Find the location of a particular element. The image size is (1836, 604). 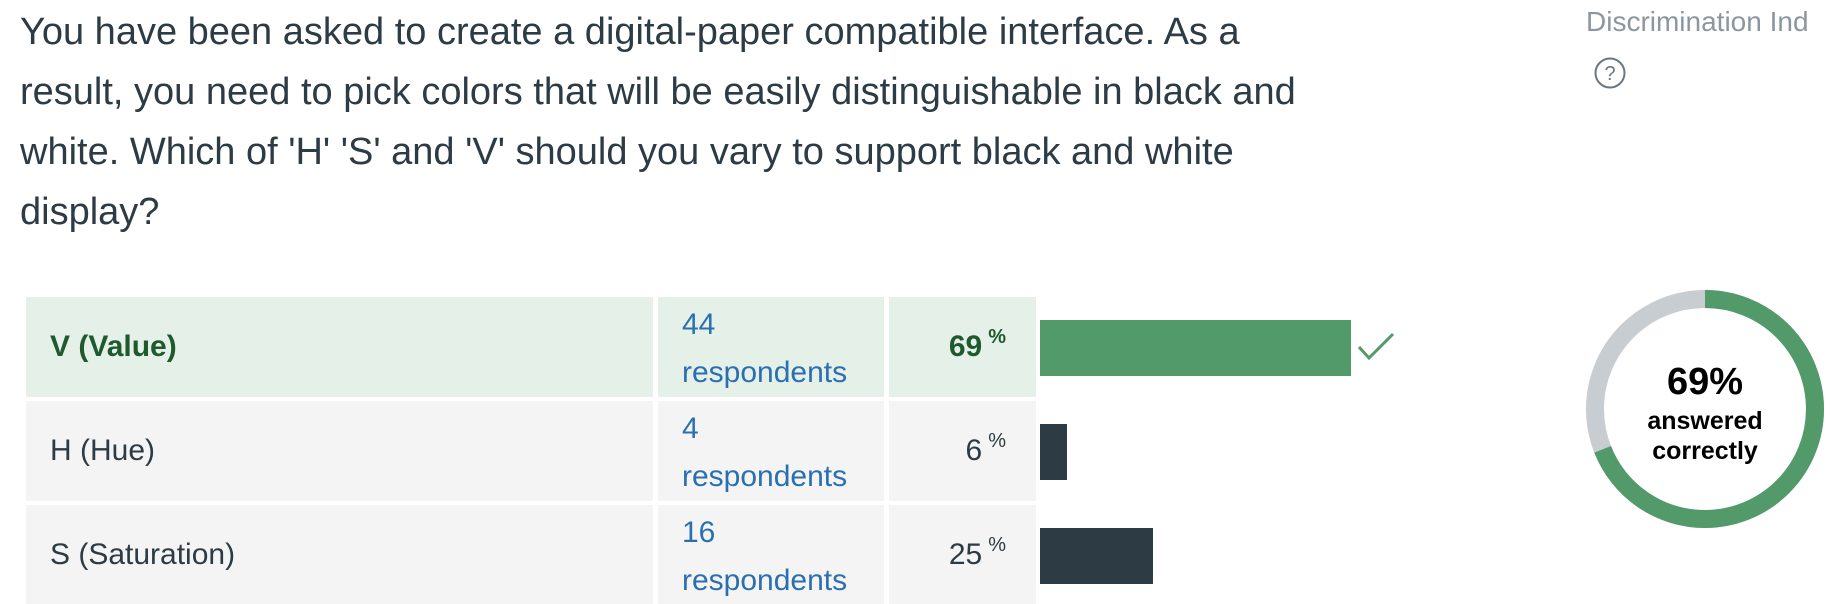

percent-value: 69 is located at coordinates (965, 346).